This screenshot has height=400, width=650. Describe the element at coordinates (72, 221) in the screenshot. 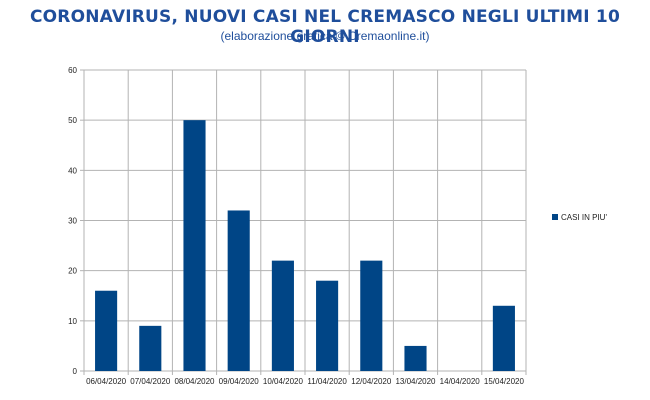

I see `y-tick-label: 30` at that location.